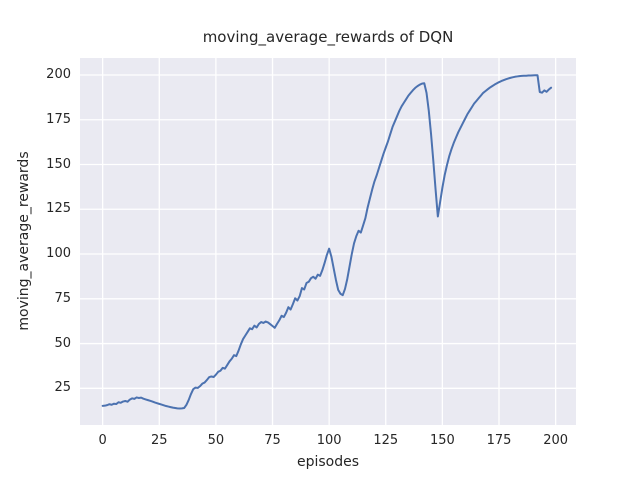  I want to click on y-tick-label: 25, so click(62, 388).